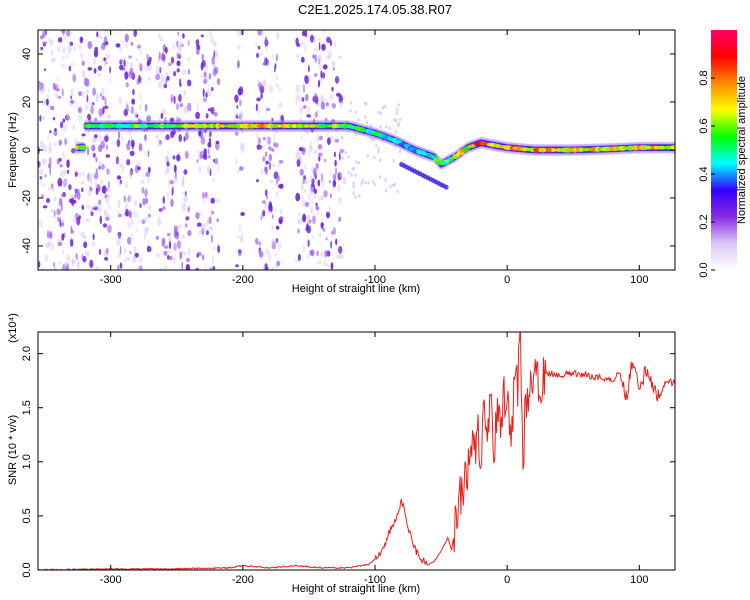 Image resolution: width=750 pixels, height=600 pixels. Describe the element at coordinates (704, 269) in the screenshot. I see `colorbar-tick-label: 0.0` at that location.